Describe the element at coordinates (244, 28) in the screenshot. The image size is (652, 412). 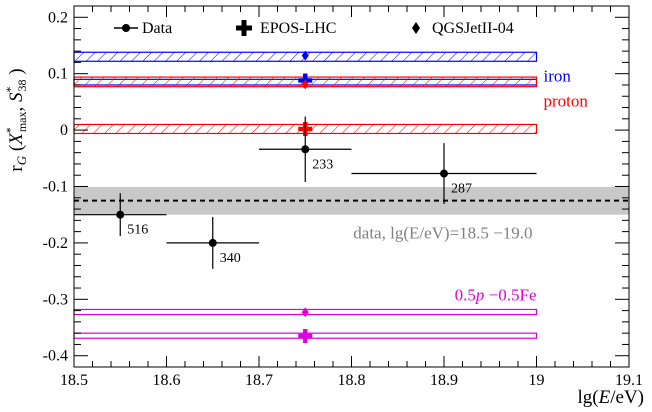
I see `legend-cross` at that location.